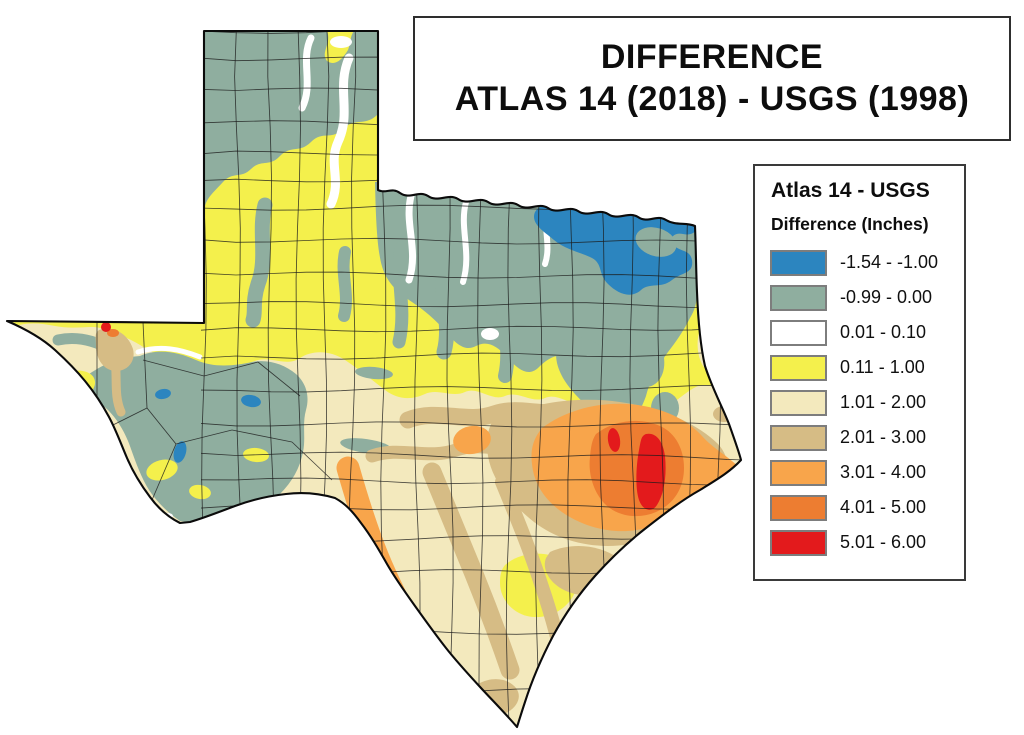 This screenshot has width=1024, height=735. I want to click on legend-label: 3.01 - 4.00, so click(883, 472).